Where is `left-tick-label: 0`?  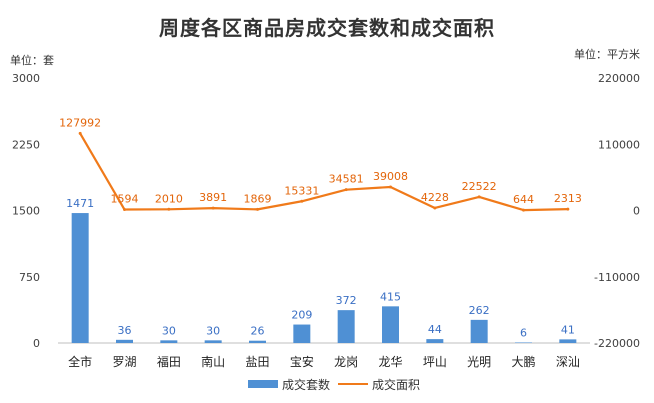
left-tick-label: 0 is located at coordinates (36, 343).